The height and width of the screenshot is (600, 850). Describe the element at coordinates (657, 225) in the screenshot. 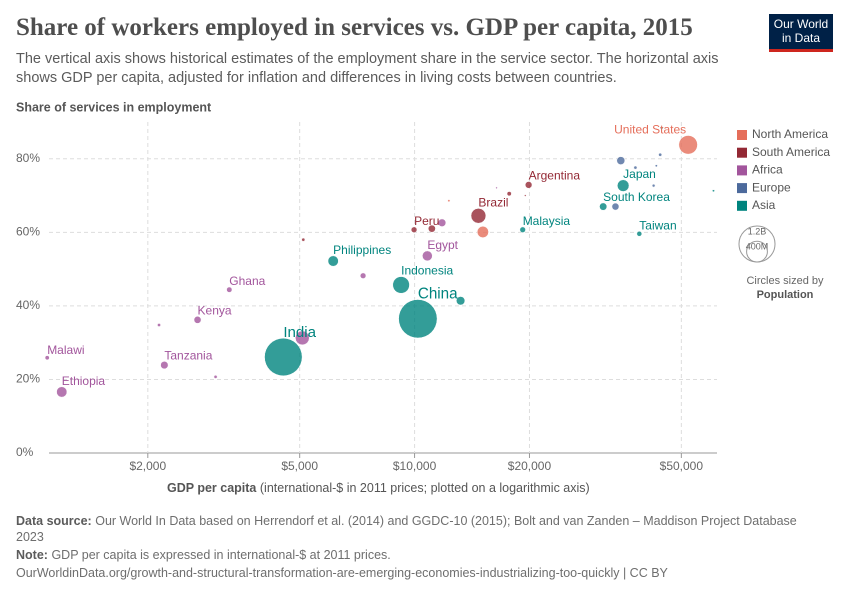

I see `point-label: Taiwan` at that location.